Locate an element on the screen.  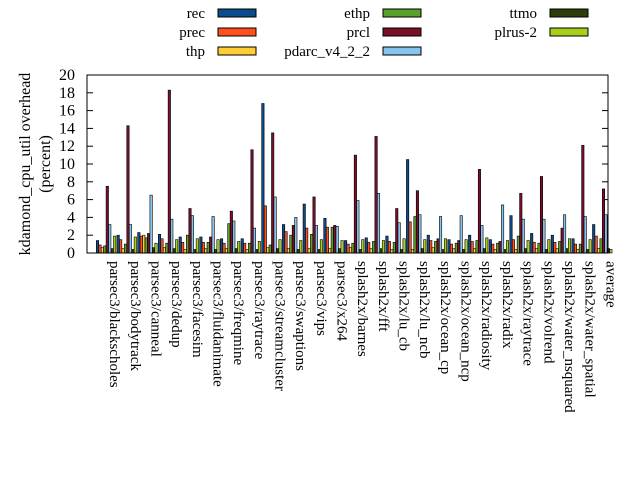
bar-prec-splash2x-raytrace is located at coordinates (513, 246).